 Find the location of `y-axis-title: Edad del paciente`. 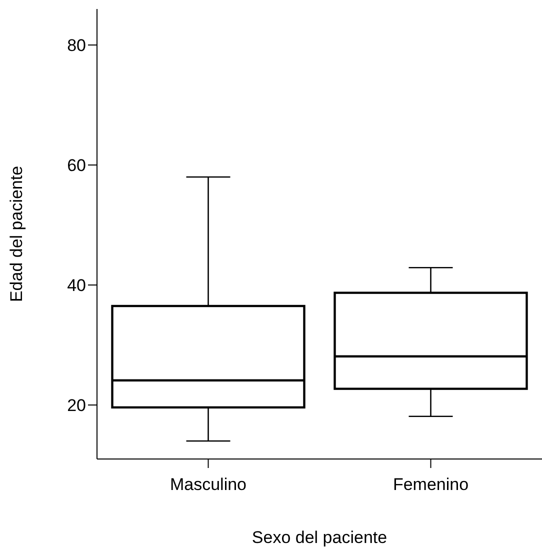

y-axis-title: Edad del paciente is located at coordinates (16, 234).